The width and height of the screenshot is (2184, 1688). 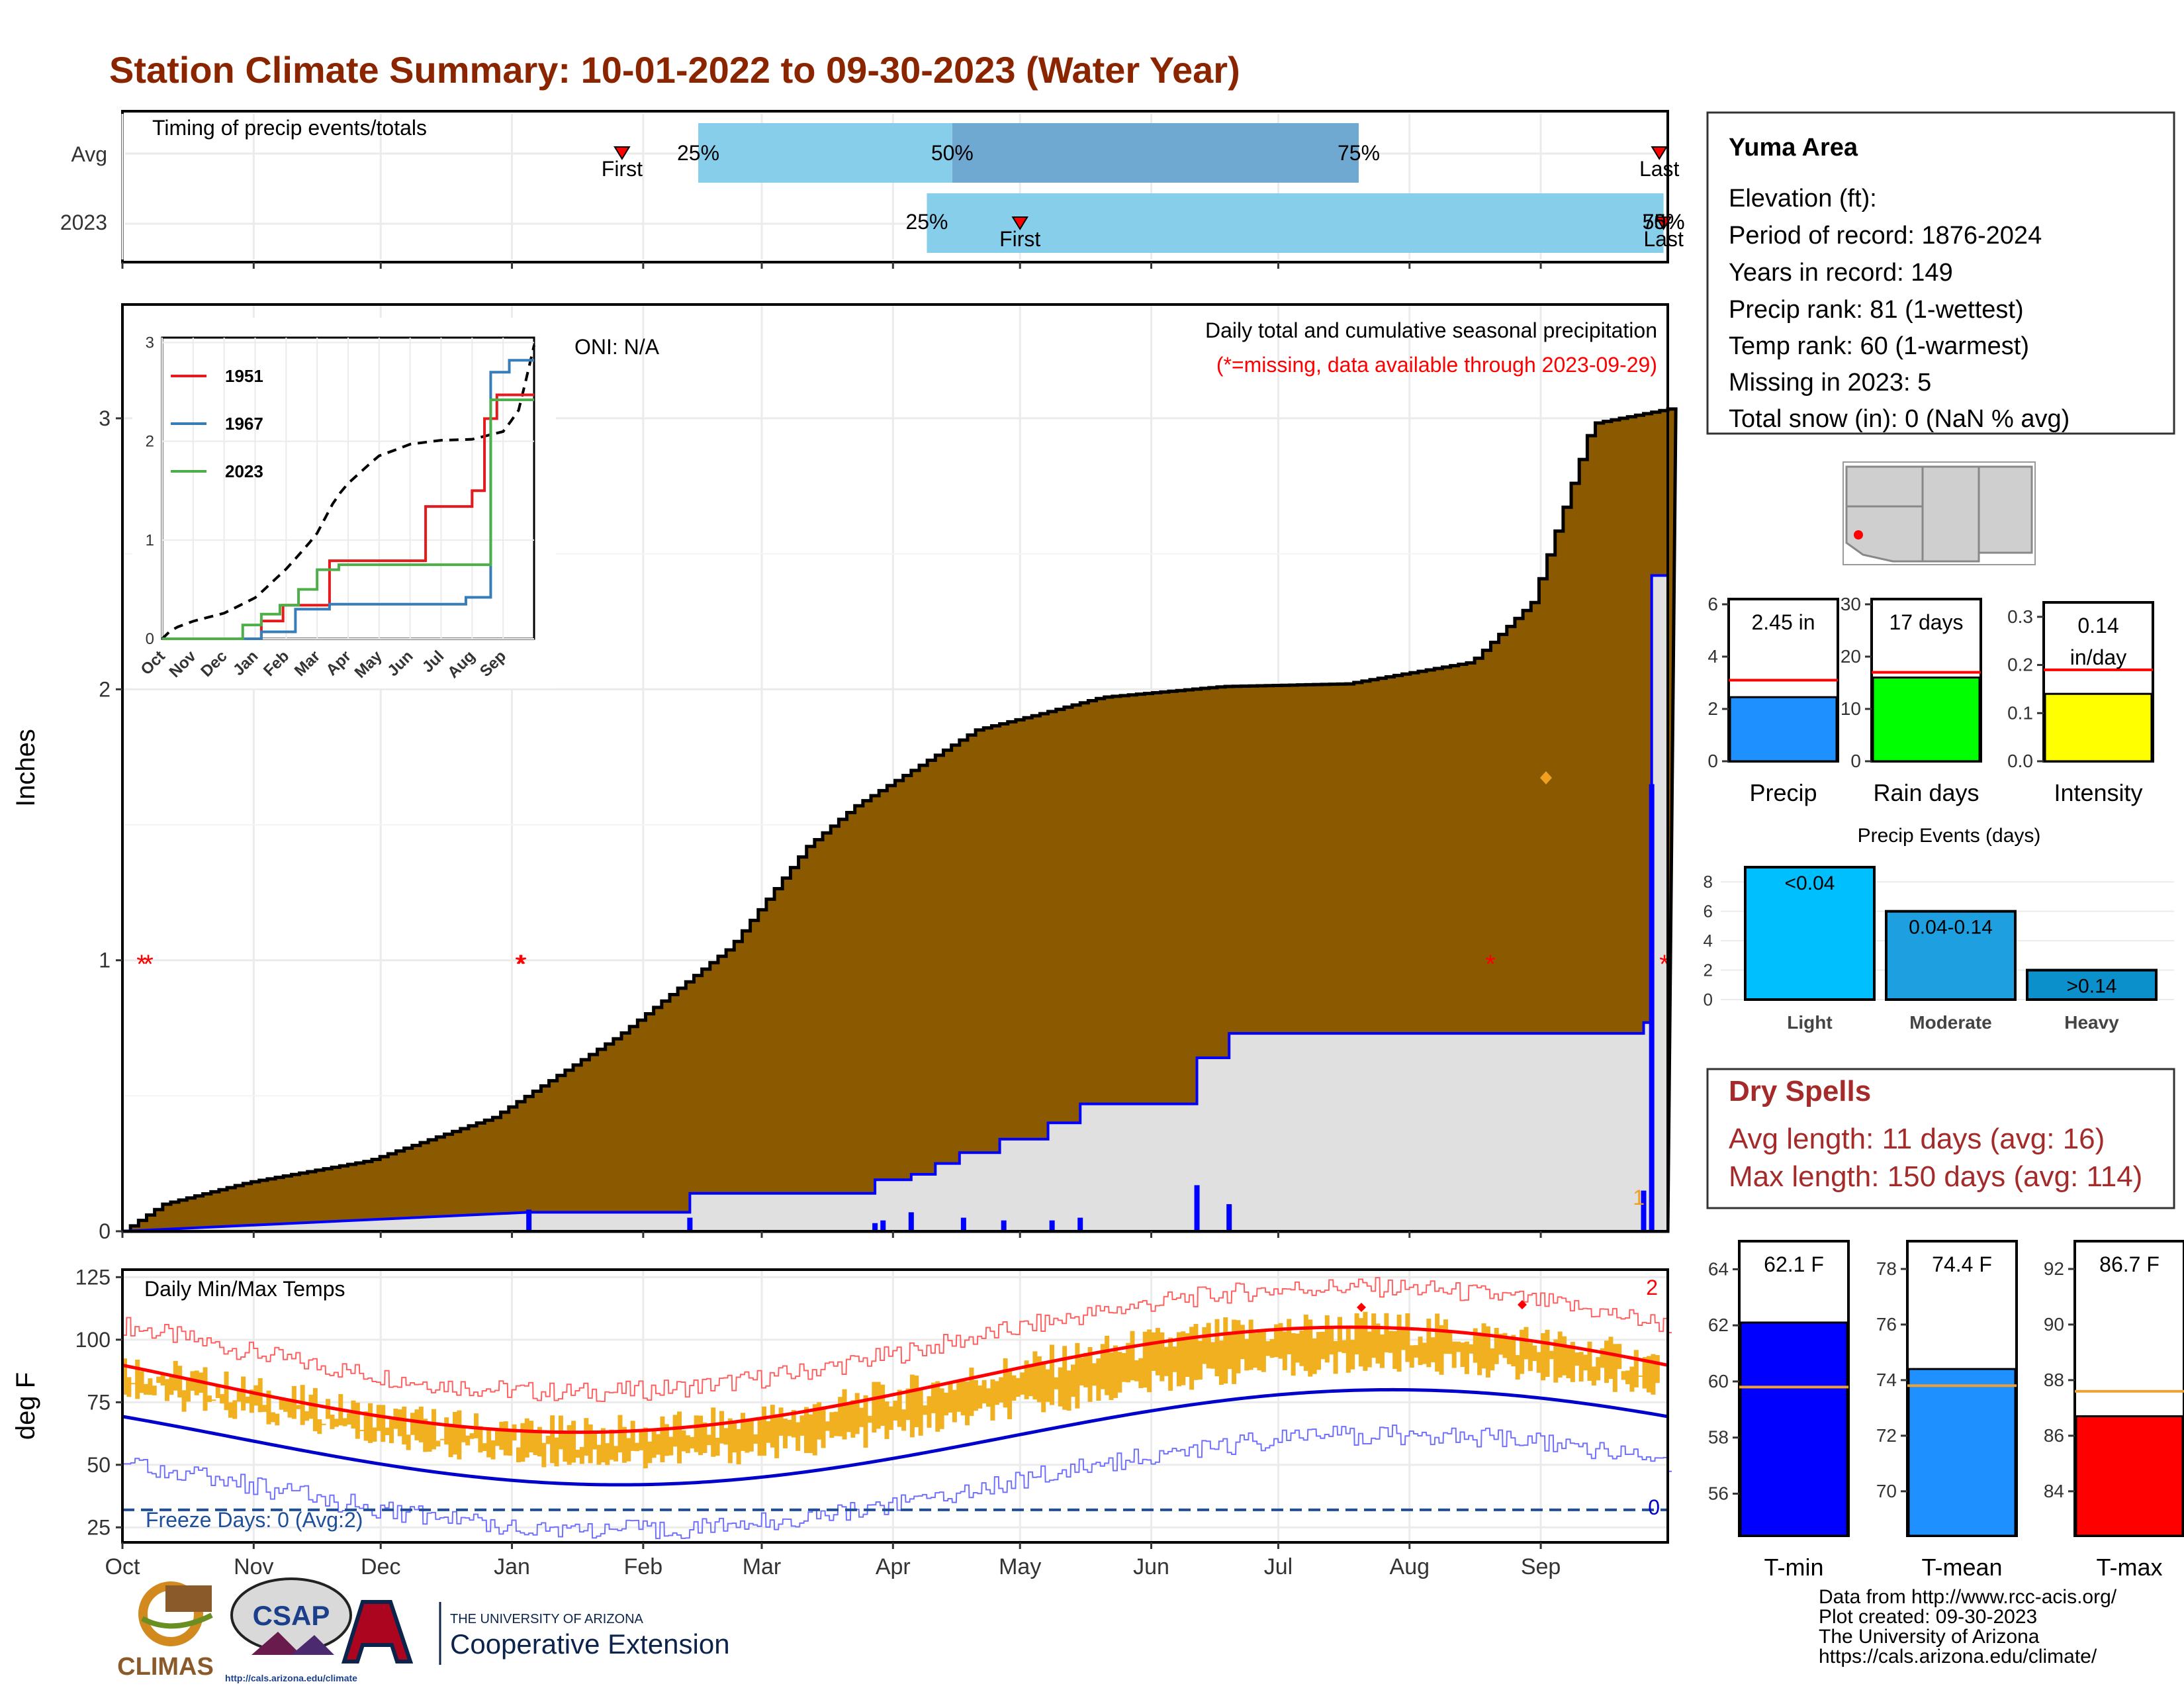 What do you see at coordinates (244, 471) in the screenshot?
I see `inset-legend-label: 2023` at bounding box center [244, 471].